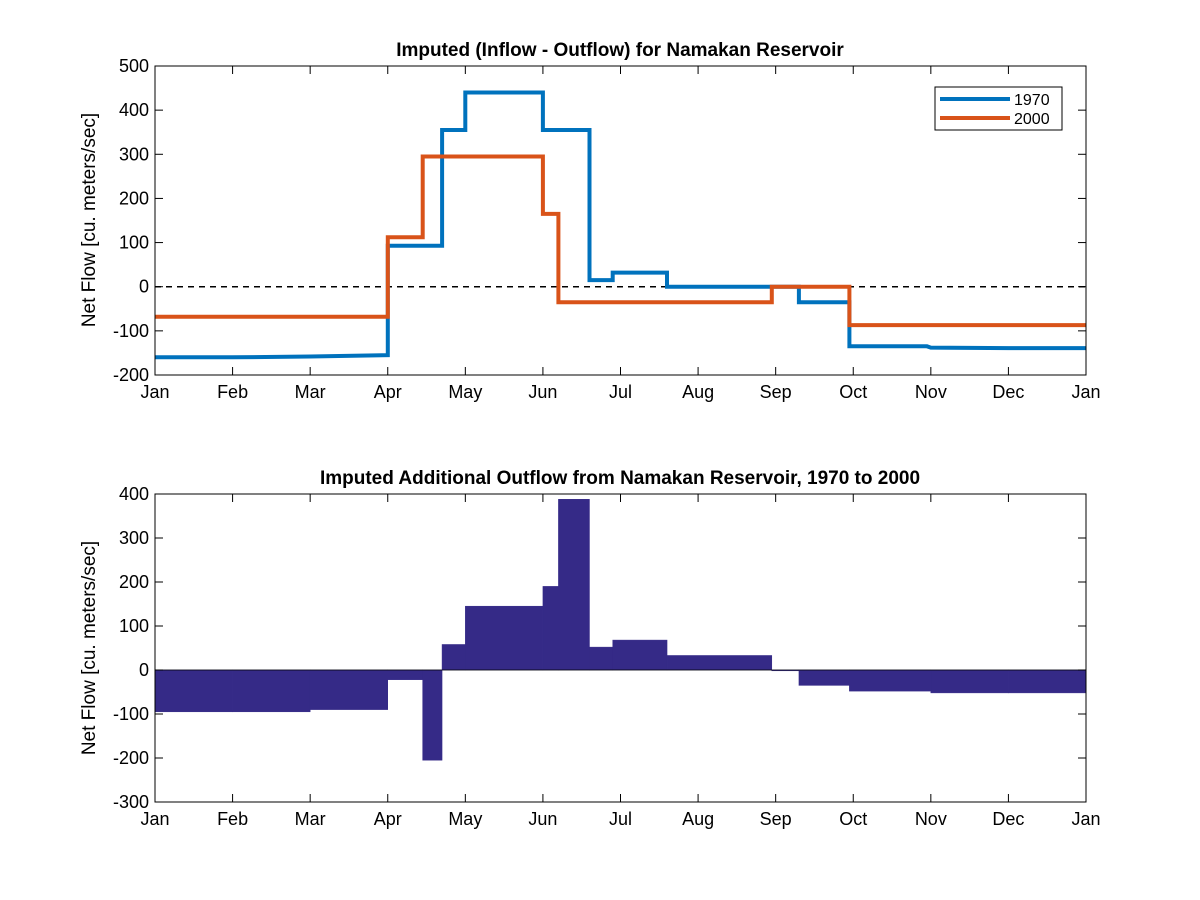 This screenshot has height=900, width=1200. I want to click on legend-label-1970: 1970, so click(1032, 100).